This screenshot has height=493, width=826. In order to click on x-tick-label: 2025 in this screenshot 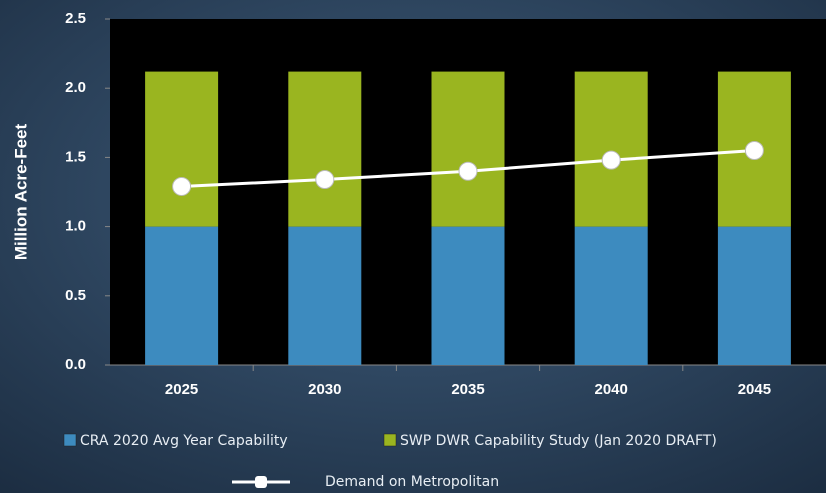, I will do `click(181, 389)`.